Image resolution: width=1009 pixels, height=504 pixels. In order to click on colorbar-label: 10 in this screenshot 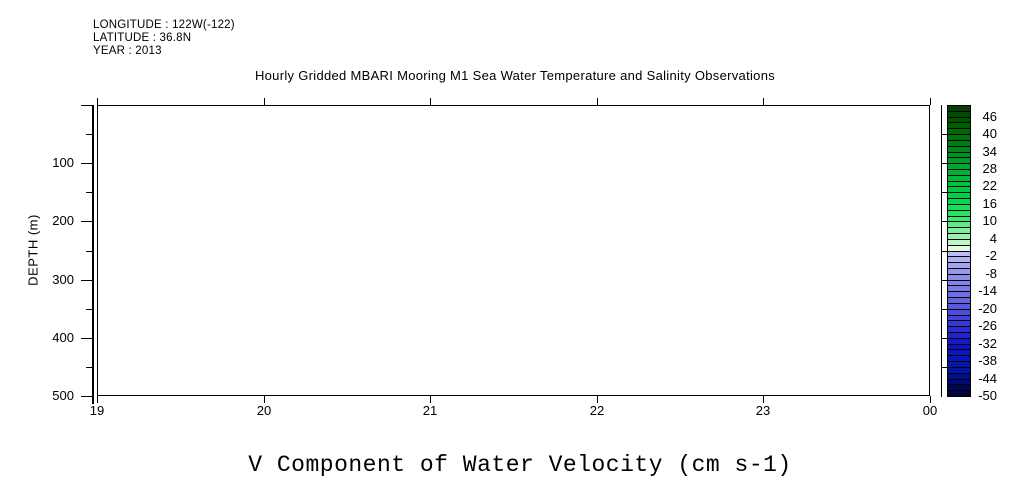, I will do `click(989, 220)`.